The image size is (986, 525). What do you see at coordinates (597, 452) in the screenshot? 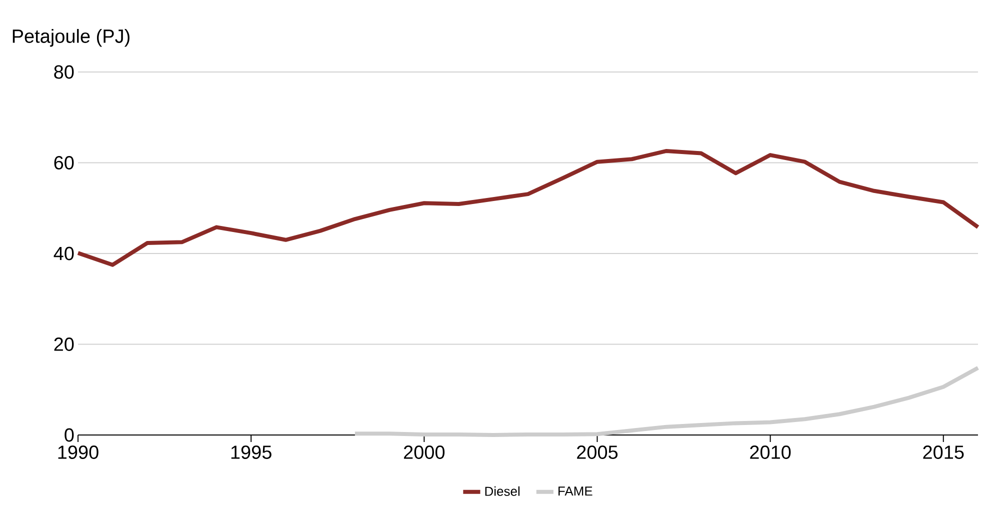
I see `x-tick-label: 2005` at bounding box center [597, 452].